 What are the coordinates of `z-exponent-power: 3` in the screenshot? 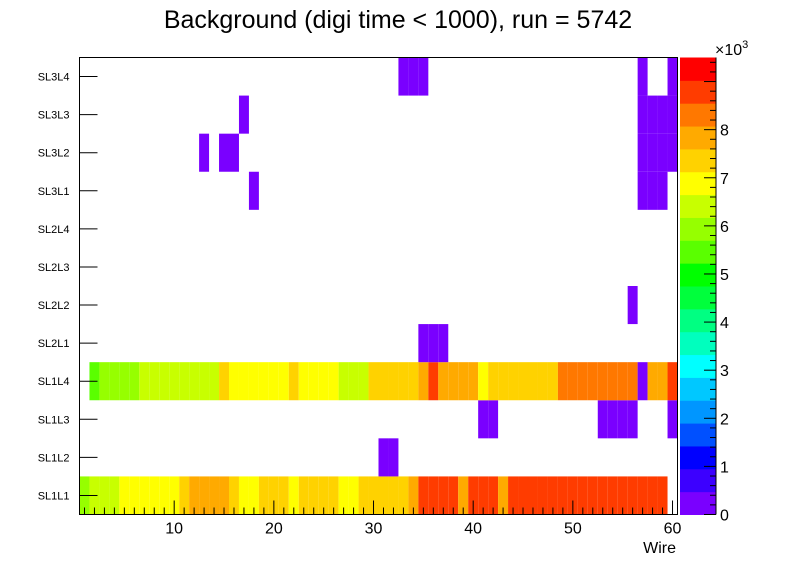 It's located at (745, 45).